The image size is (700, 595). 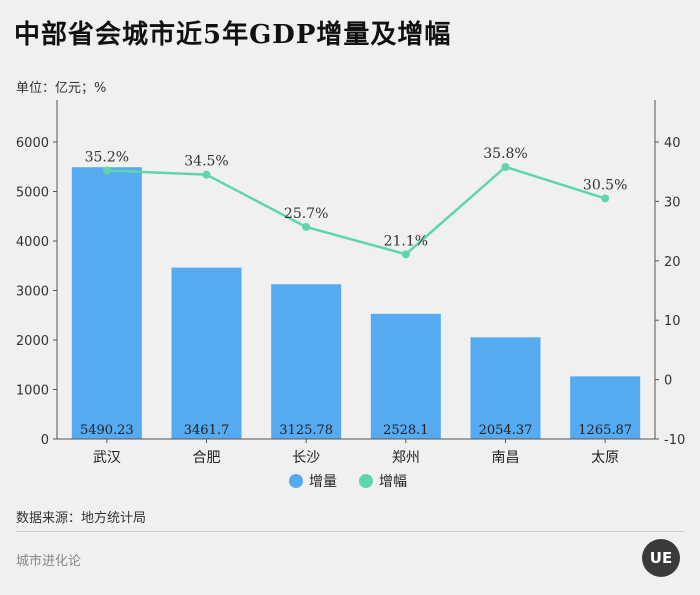 What do you see at coordinates (233, 35) in the screenshot?
I see `chart-title: 中部省会城市近5年GDP增量及增幅` at bounding box center [233, 35].